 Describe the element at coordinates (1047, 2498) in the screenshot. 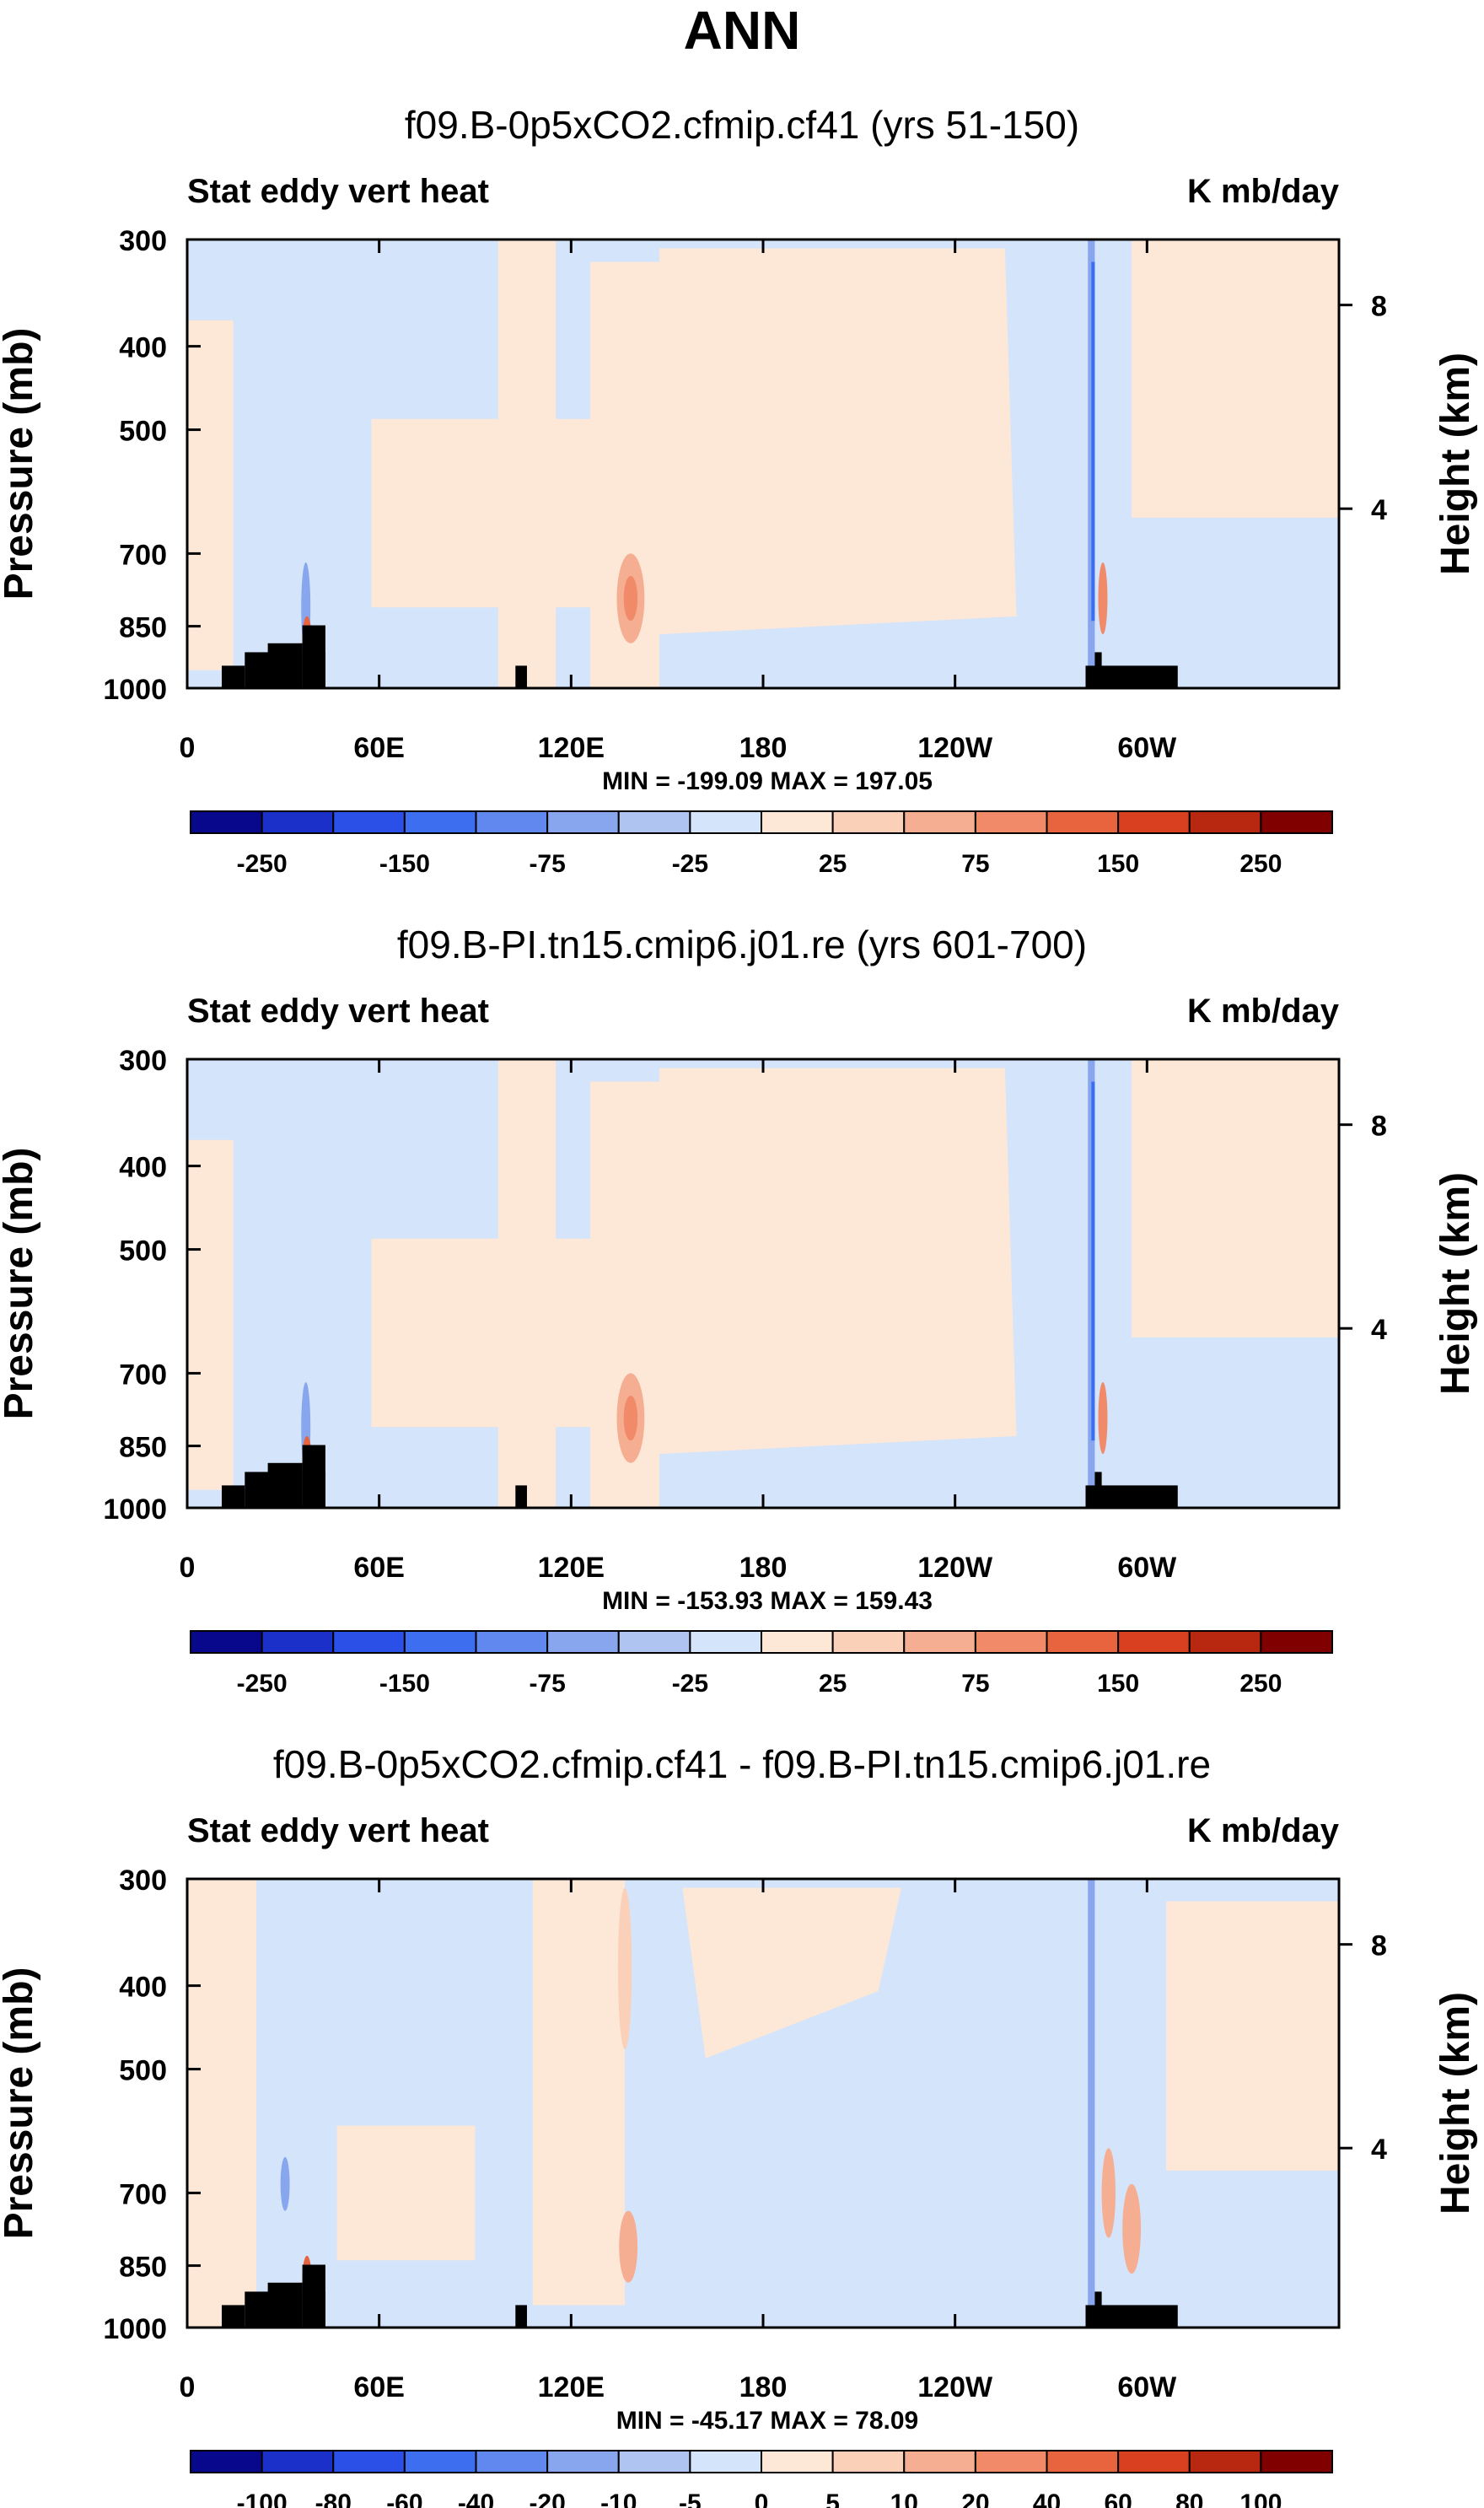

I see `colorbar-label: 40` at that location.